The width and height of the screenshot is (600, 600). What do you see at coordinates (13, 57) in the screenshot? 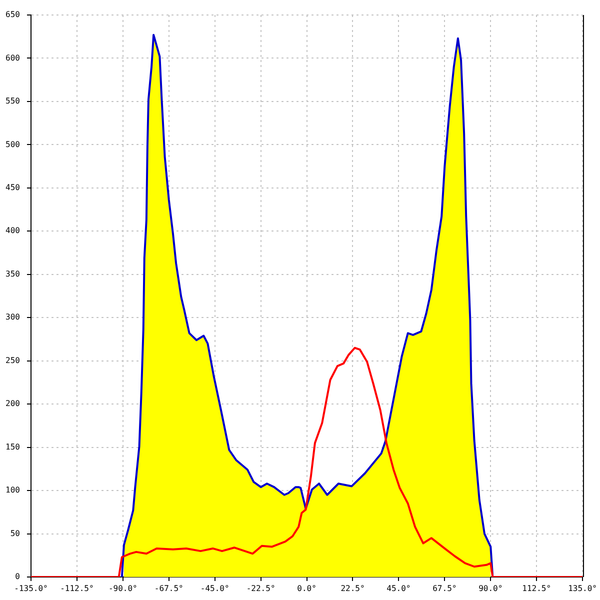
I see `y-tick-label: 600` at bounding box center [13, 57].